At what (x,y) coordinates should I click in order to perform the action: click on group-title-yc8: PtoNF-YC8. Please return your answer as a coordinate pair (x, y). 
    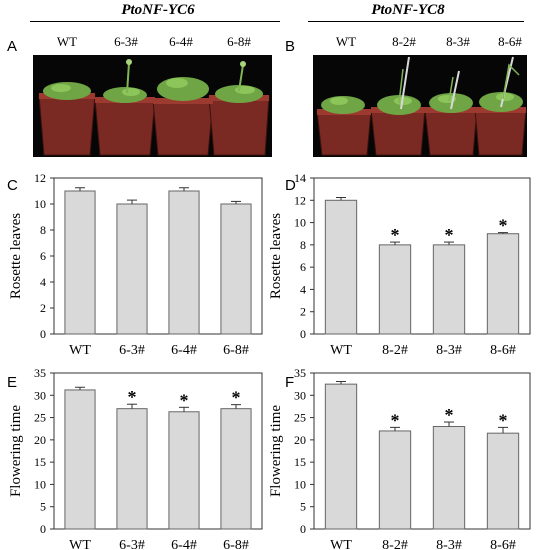
    Looking at the image, I should click on (408, 10).